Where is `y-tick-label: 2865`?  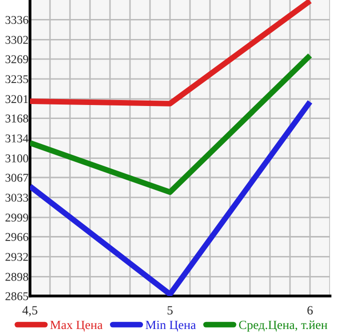 y-tick-label: 2865 is located at coordinates (17, 296).